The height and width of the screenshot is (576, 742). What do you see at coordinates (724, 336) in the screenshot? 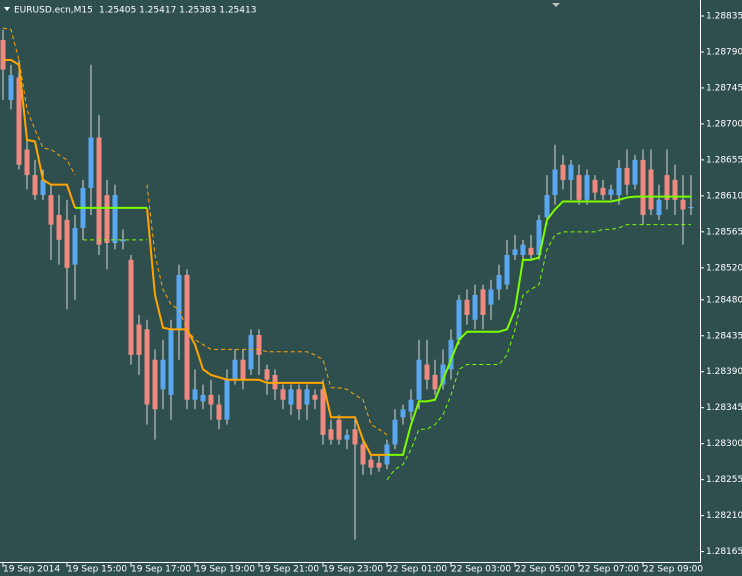
I see `y-tick-label: 1.28435` at bounding box center [724, 336].